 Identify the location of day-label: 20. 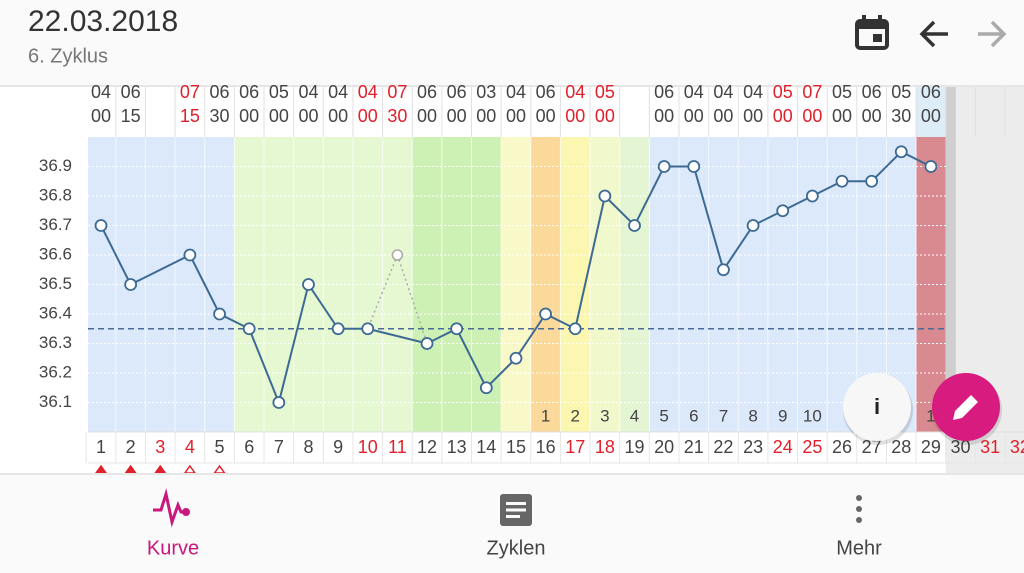
(664, 447).